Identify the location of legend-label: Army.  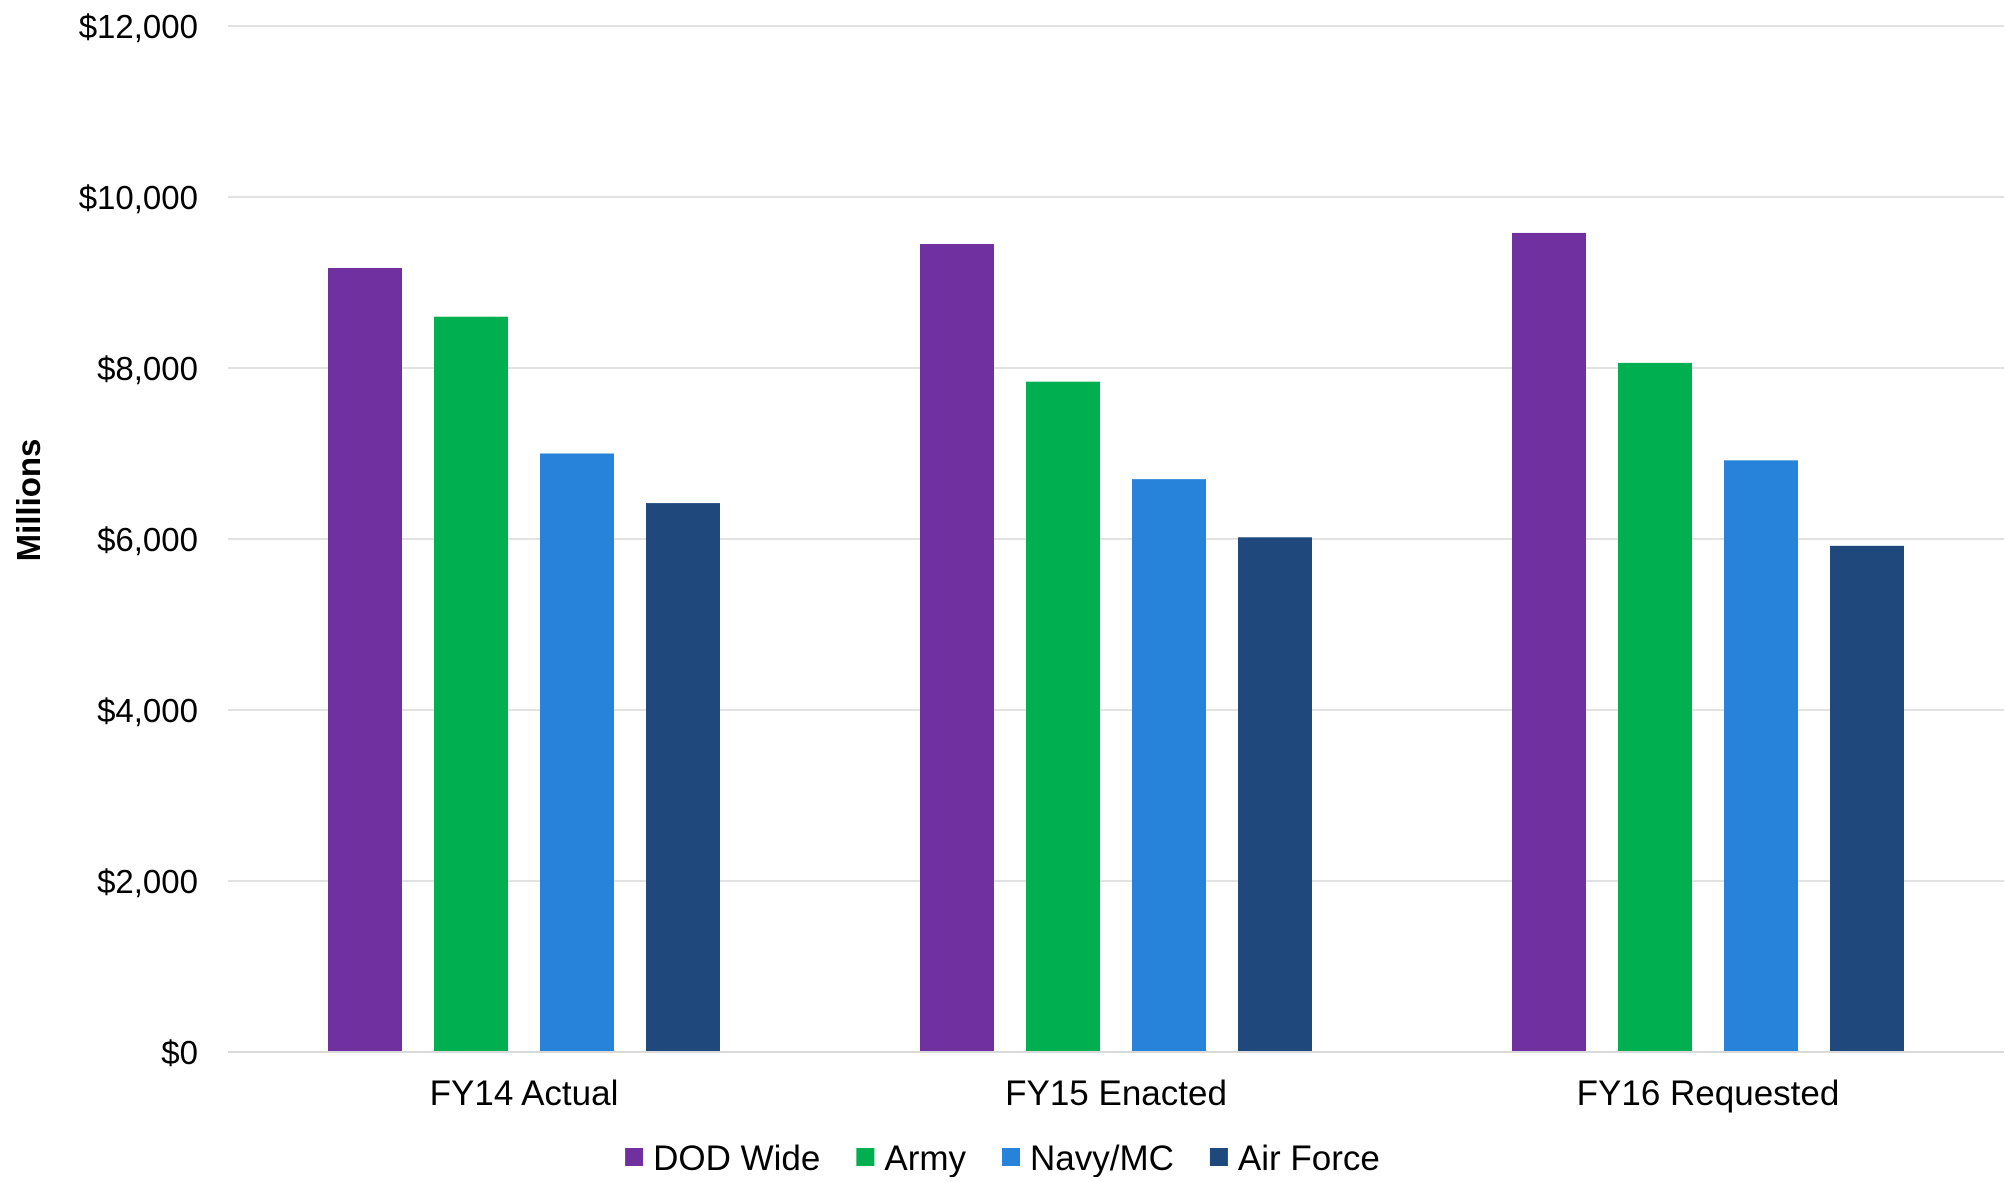
(925, 1158).